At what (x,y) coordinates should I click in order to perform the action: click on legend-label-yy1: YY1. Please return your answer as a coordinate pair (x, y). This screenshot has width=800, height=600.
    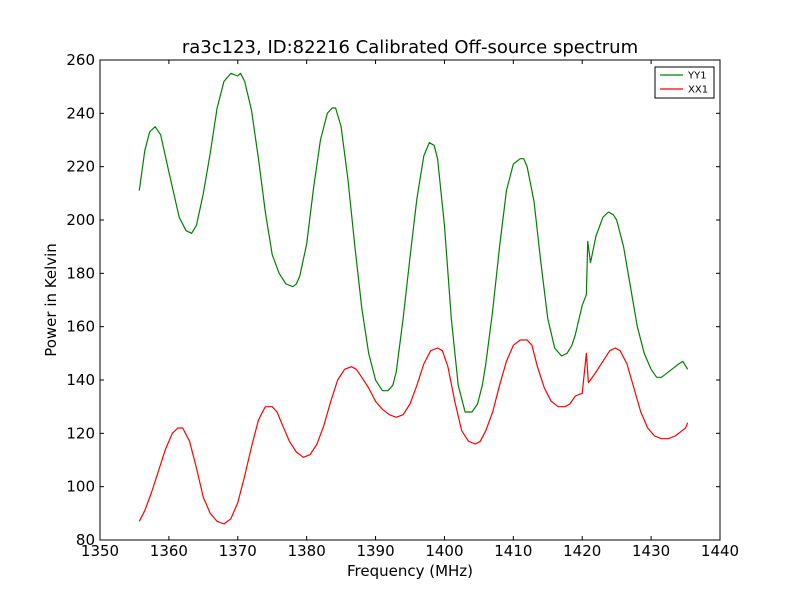
    Looking at the image, I should click on (697, 76).